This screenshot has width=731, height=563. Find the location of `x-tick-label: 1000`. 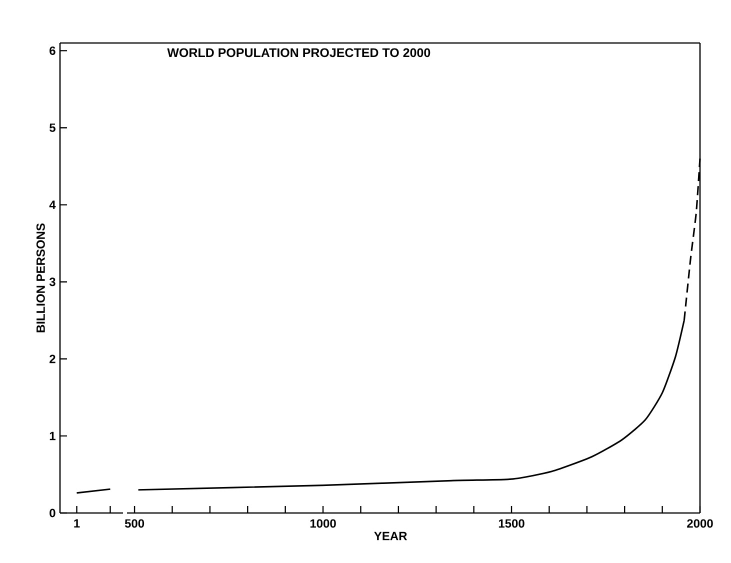

x-tick-label: 1000 is located at coordinates (323, 523).